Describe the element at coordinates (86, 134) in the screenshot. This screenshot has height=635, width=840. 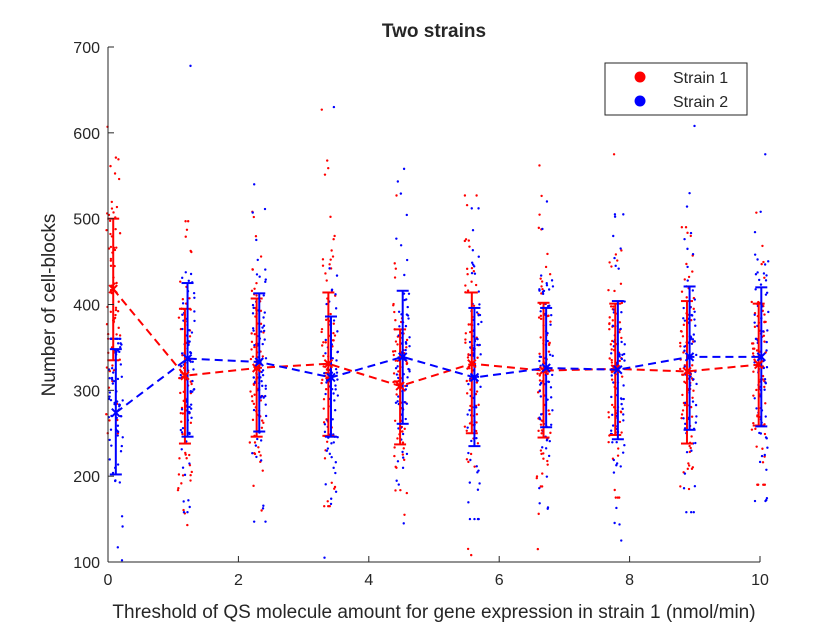
I see `y-tick-label: 600` at that location.